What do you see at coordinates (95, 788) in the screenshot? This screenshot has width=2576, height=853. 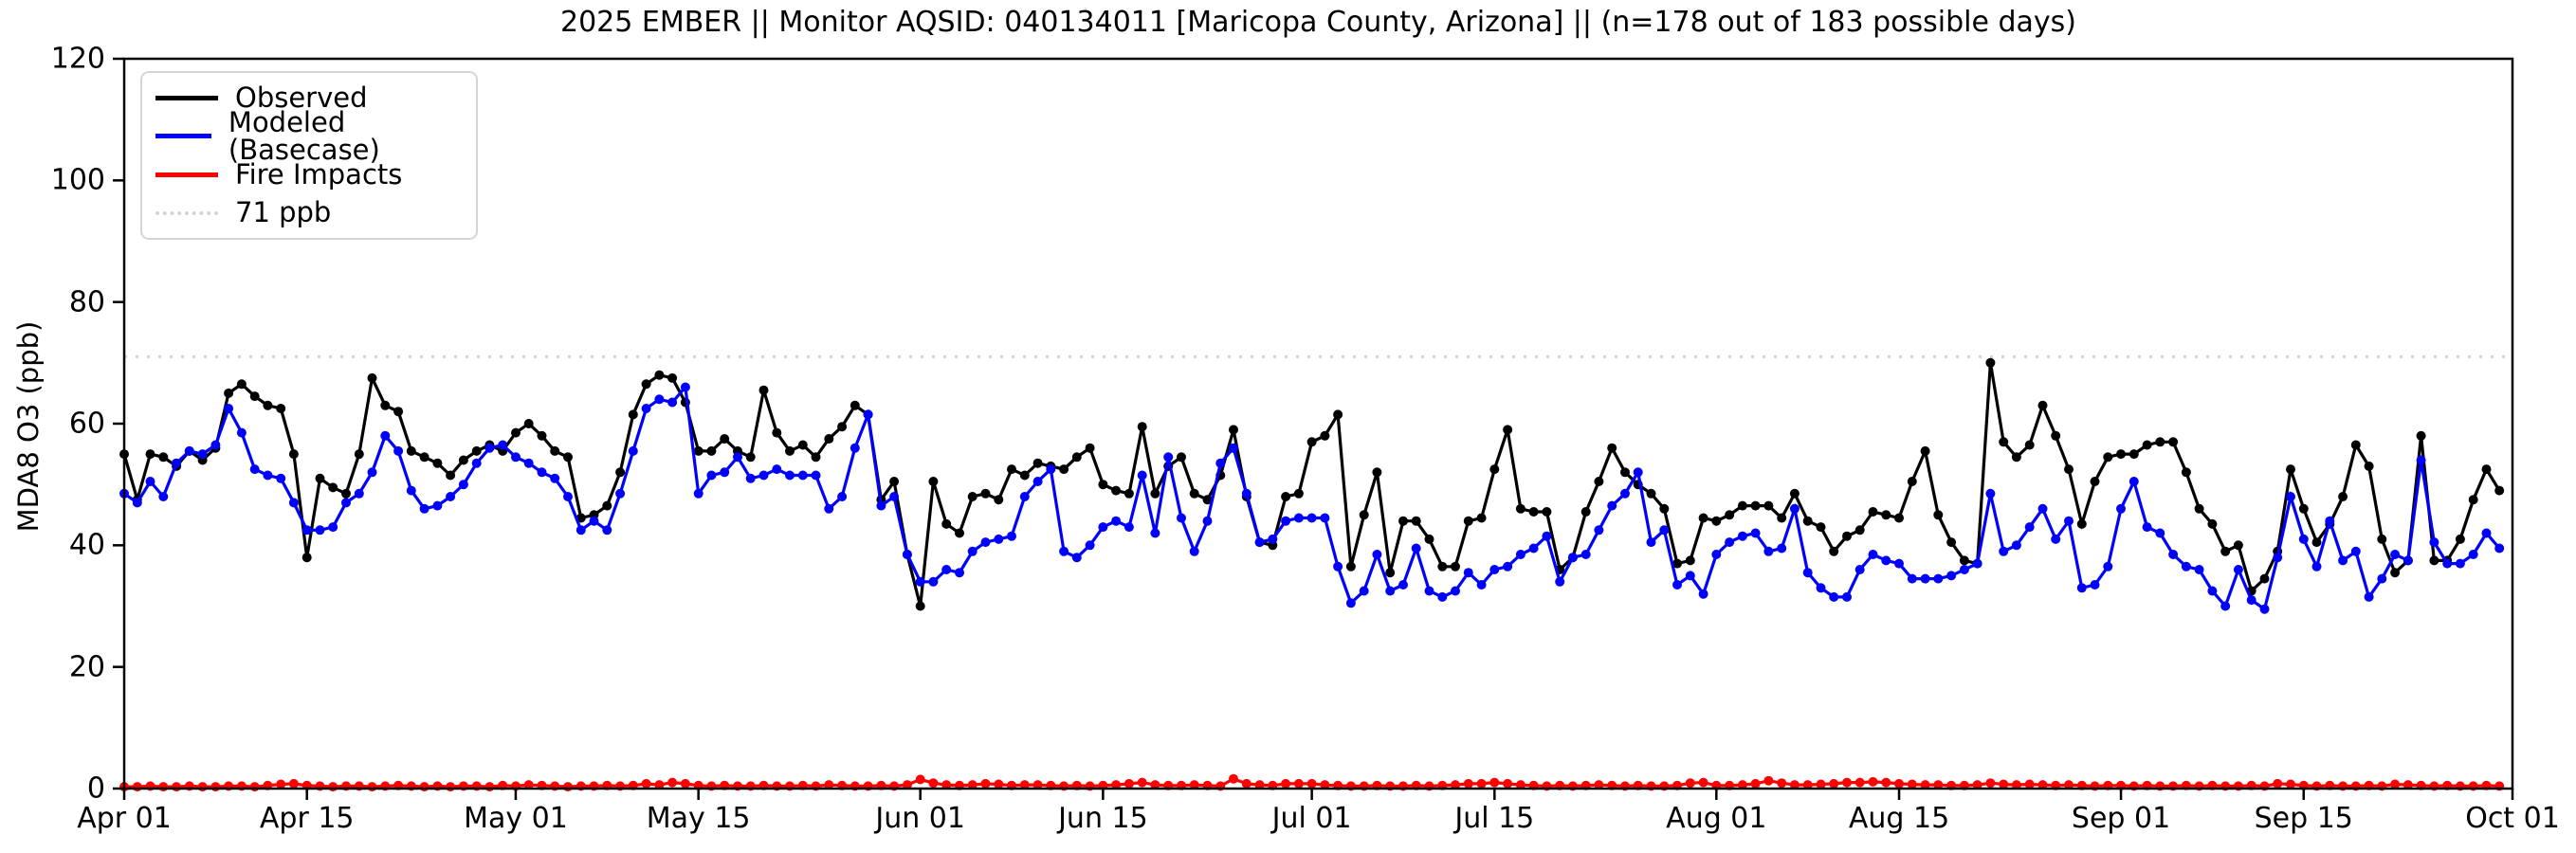 I see `y-tick-label: 0` at bounding box center [95, 788].